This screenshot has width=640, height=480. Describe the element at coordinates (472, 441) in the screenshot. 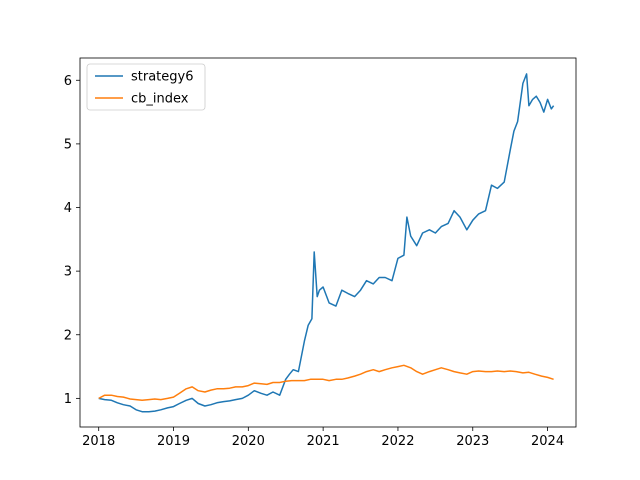

I see `x-tick-label: 2023` at that location.